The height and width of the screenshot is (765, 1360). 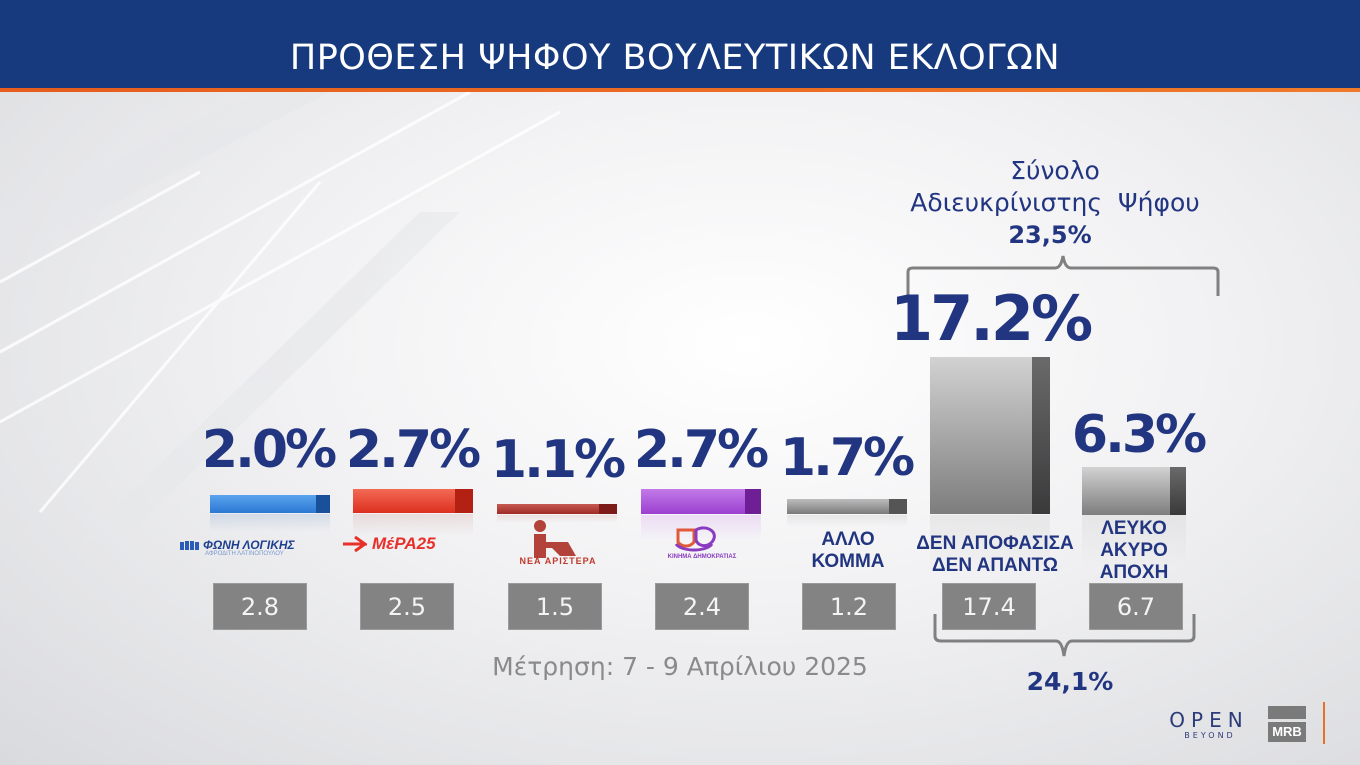 I want to click on previous-value-den-apofasisa: 17.4, so click(x=989, y=606).